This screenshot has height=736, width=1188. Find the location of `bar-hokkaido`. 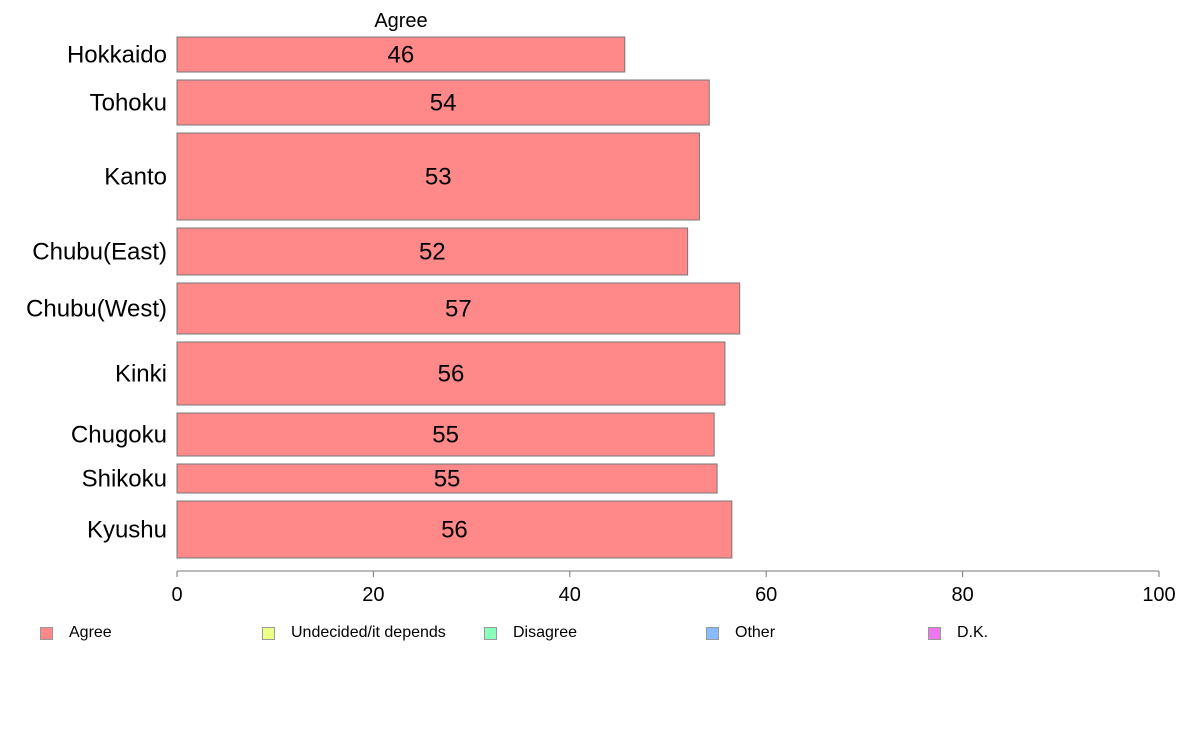

bar-hokkaido is located at coordinates (401, 54).